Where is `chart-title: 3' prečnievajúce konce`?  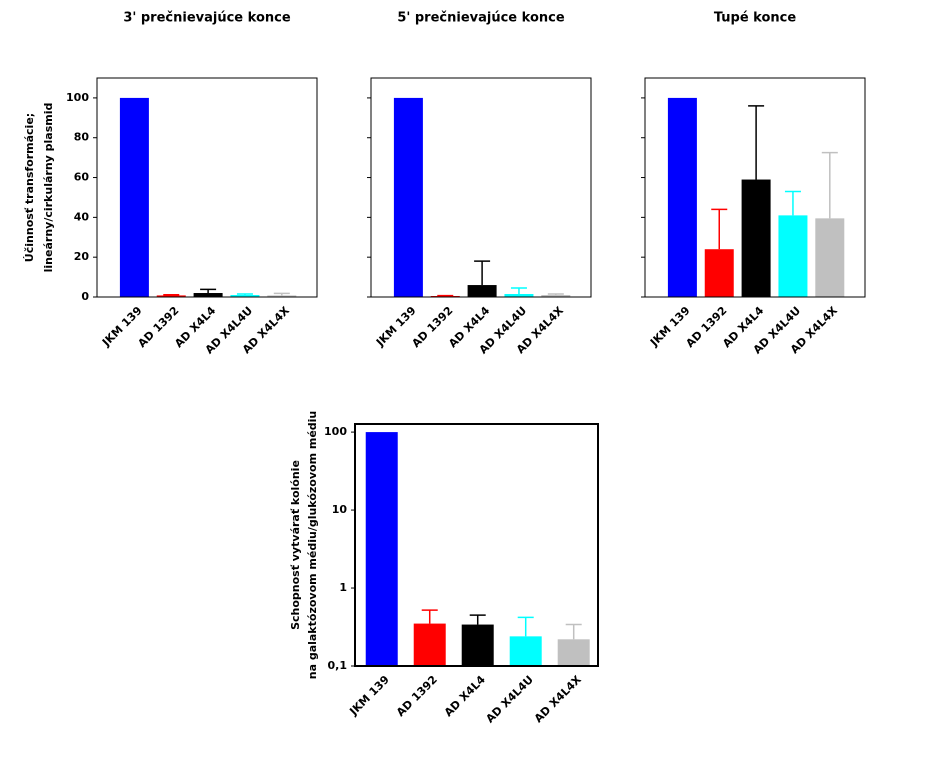
chart-title: 3' prečnievajúce konce is located at coordinates (207, 18).